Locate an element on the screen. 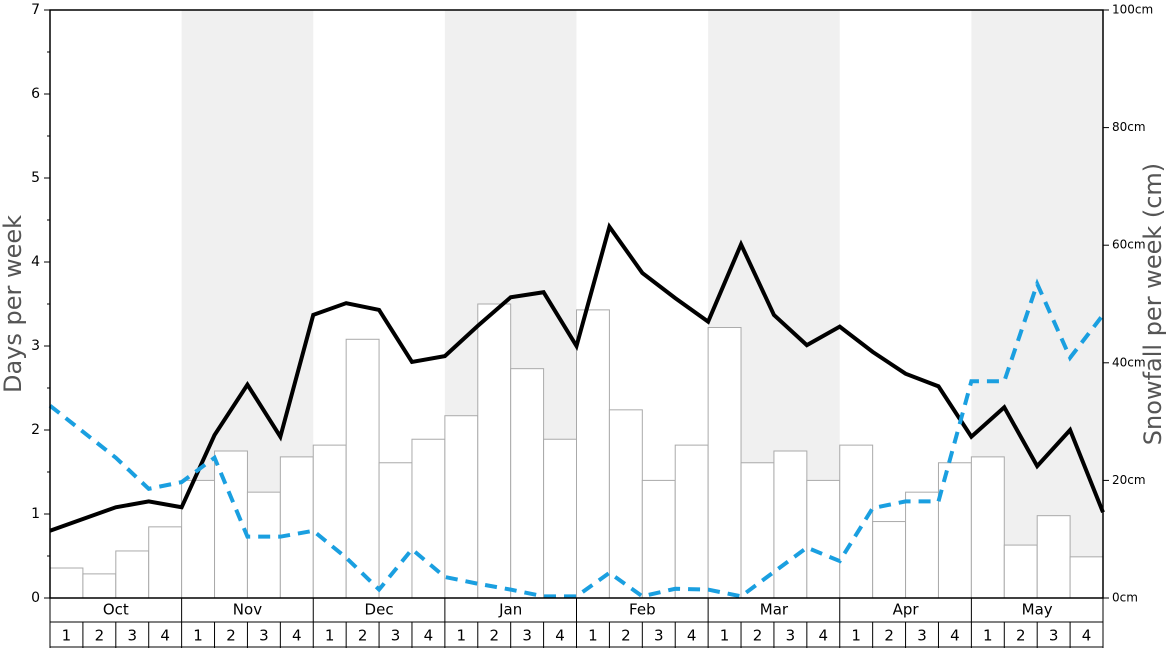  month-label: Nov is located at coordinates (247, 610).